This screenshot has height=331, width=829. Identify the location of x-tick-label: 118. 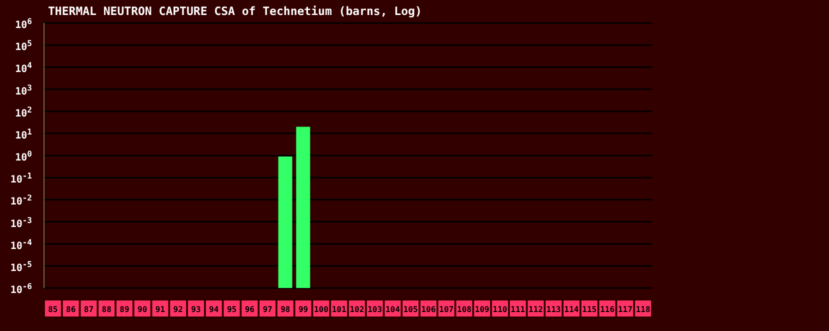
(643, 309).